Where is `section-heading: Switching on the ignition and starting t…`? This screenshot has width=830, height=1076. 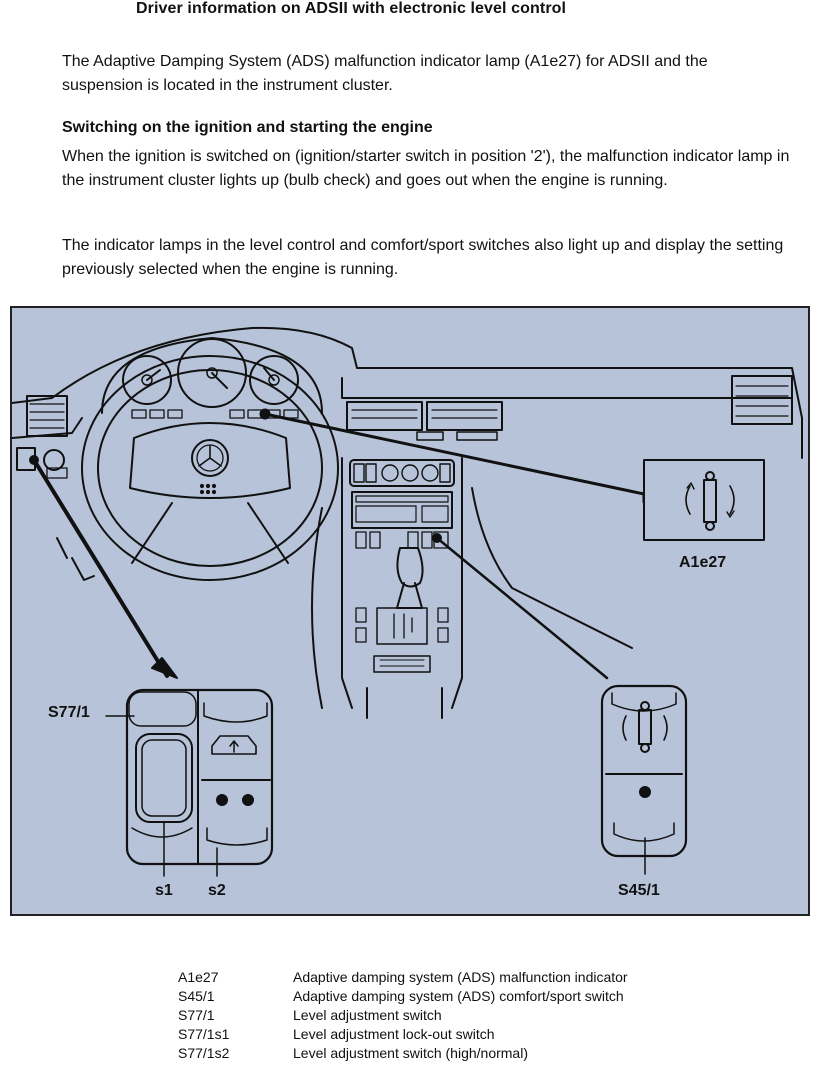 section-heading: Switching on the ignition and starting t… is located at coordinates (247, 127).